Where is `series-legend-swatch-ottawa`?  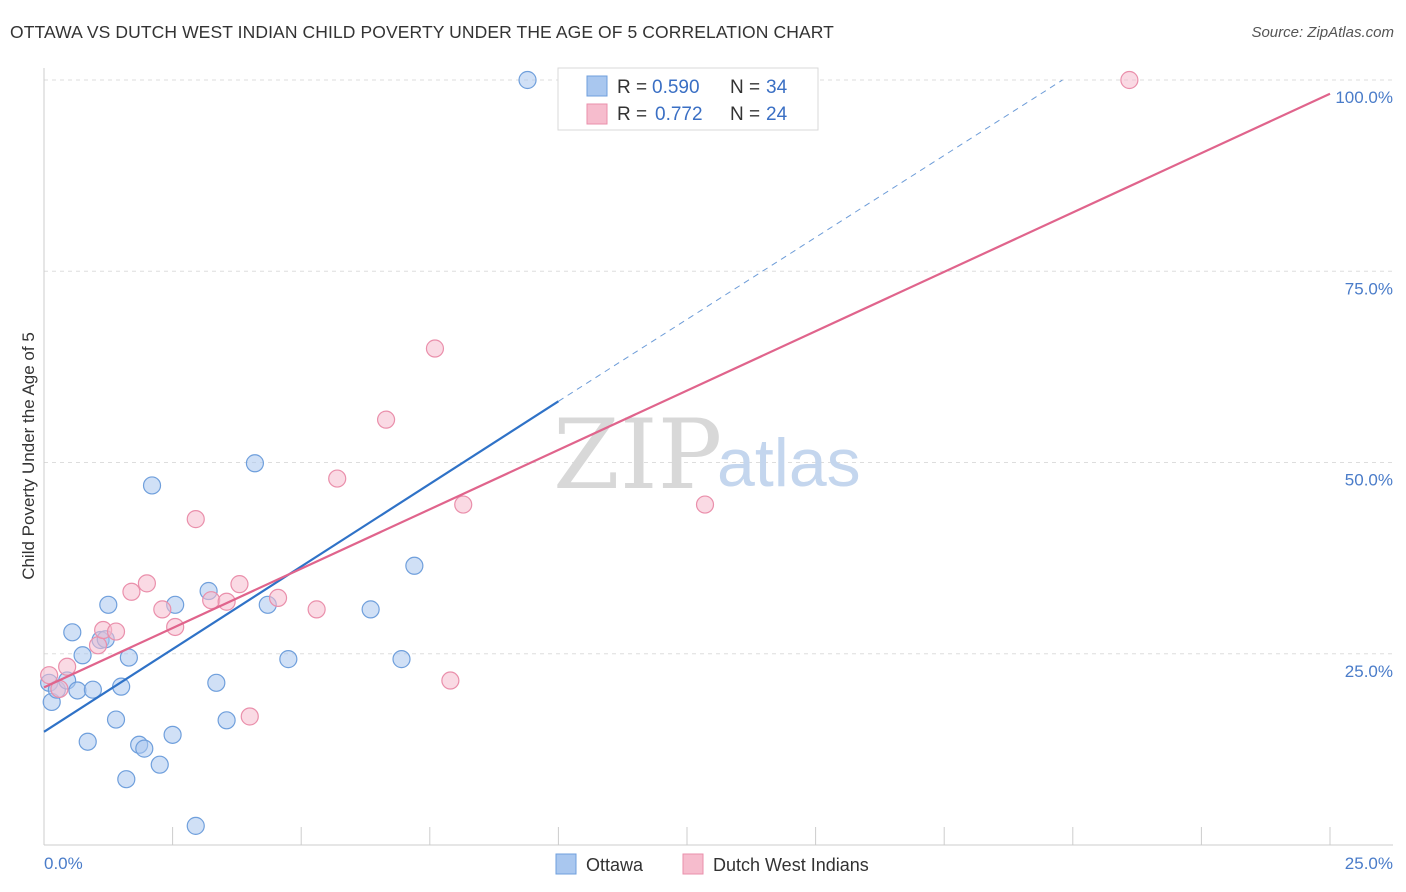
series-legend-swatch-ottawa is located at coordinates (566, 864).